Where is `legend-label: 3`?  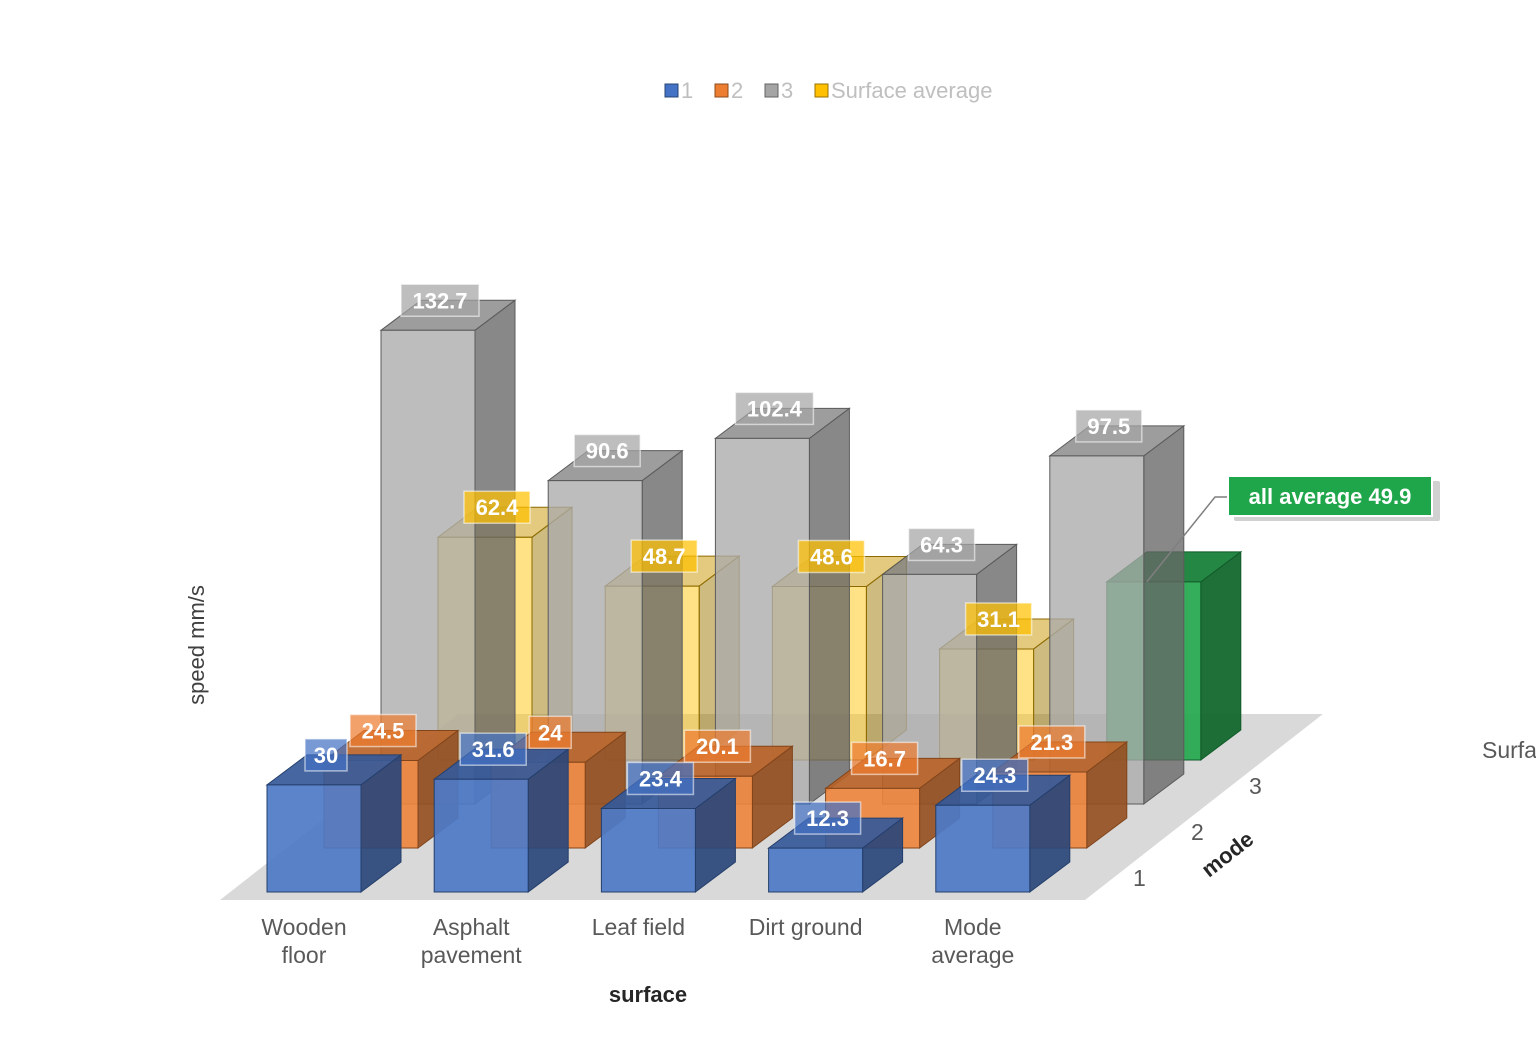 legend-label: 3 is located at coordinates (787, 90).